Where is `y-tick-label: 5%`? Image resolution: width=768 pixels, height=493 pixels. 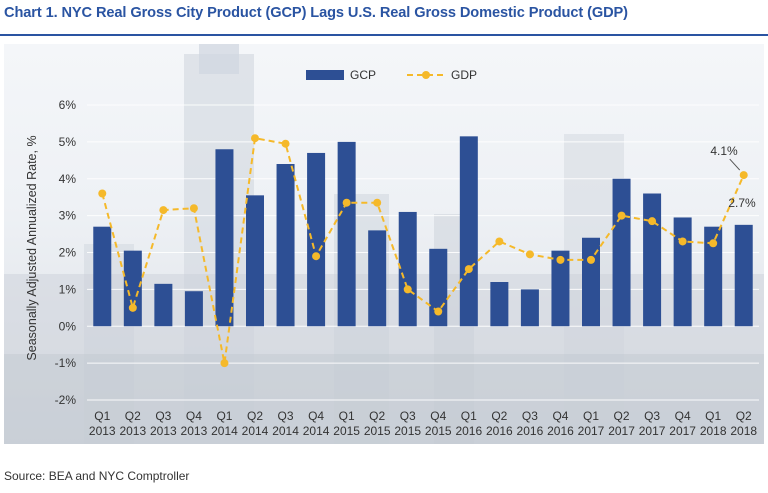 y-tick-label: 5% is located at coordinates (68, 142).